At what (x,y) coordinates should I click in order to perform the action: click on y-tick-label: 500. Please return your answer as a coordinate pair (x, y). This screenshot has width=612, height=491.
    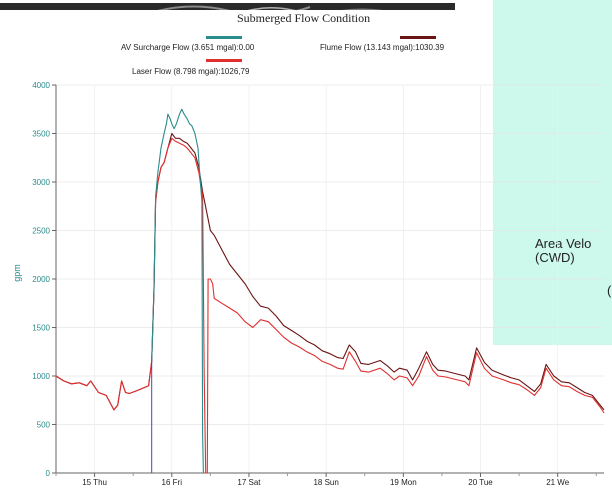
    Looking at the image, I should click on (44, 425).